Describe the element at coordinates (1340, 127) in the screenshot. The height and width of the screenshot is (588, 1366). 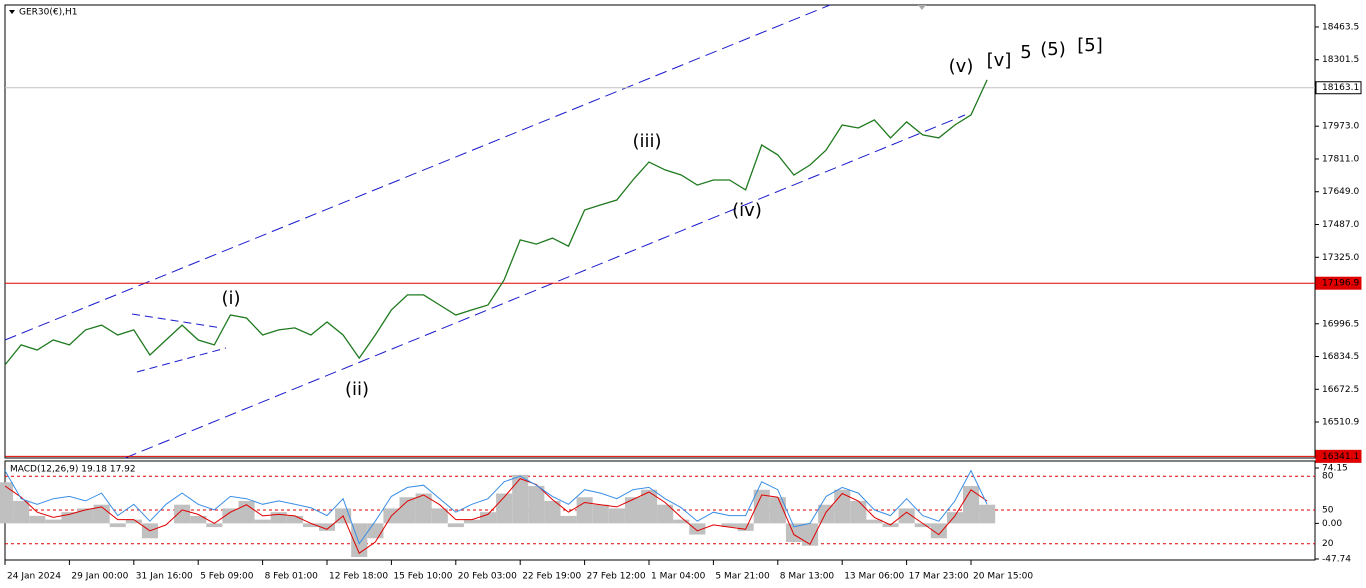
I see `y-tick-label: 17973.0` at that location.